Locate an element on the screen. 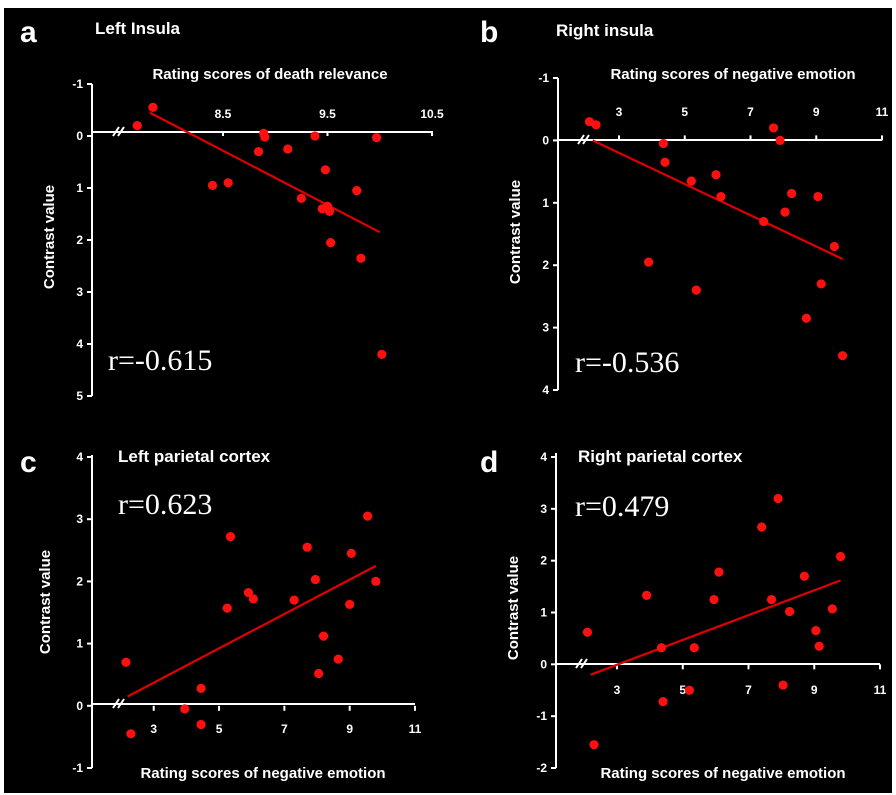  panel-c-letter: c is located at coordinates (28, 462).